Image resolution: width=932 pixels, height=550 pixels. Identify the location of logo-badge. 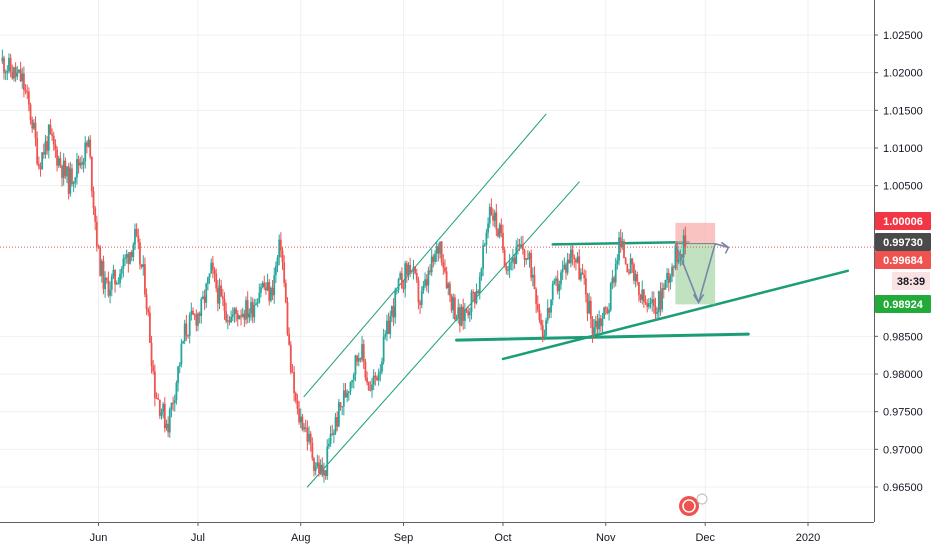
(702, 499).